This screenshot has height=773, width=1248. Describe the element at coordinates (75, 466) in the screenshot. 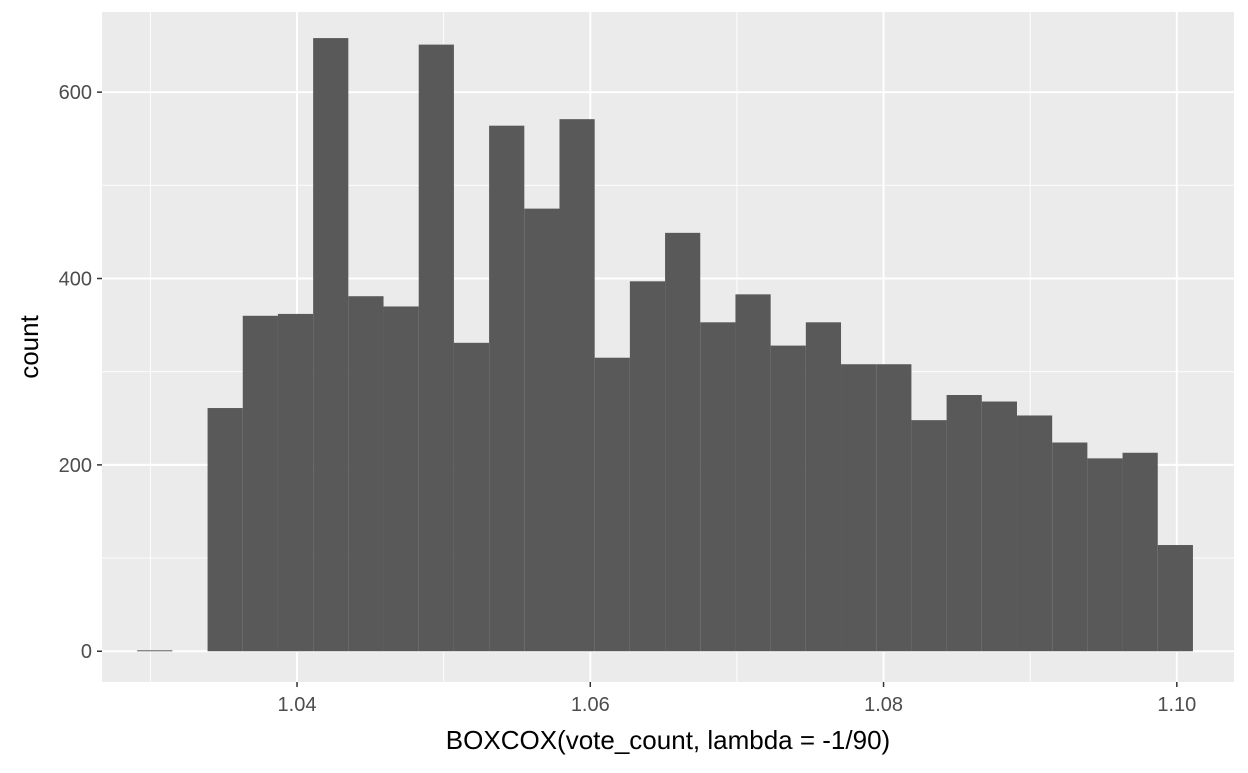

I see `y-tick-label: 200` at that location.